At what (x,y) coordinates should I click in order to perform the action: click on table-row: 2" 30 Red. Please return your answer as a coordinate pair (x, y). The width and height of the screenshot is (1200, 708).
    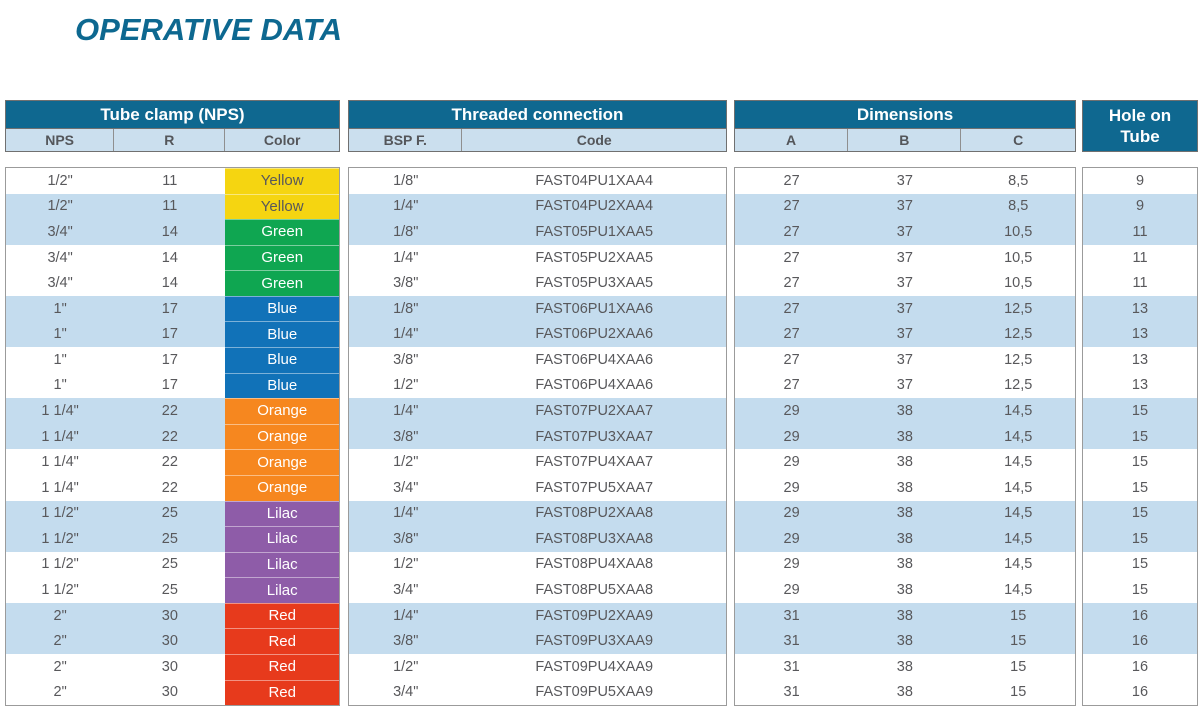
    Looking at the image, I should click on (172, 666).